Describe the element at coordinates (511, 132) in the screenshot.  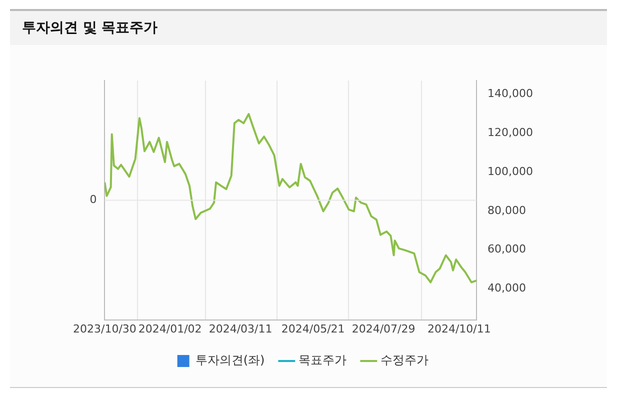
I see `y2-tick-label: 120,000` at that location.